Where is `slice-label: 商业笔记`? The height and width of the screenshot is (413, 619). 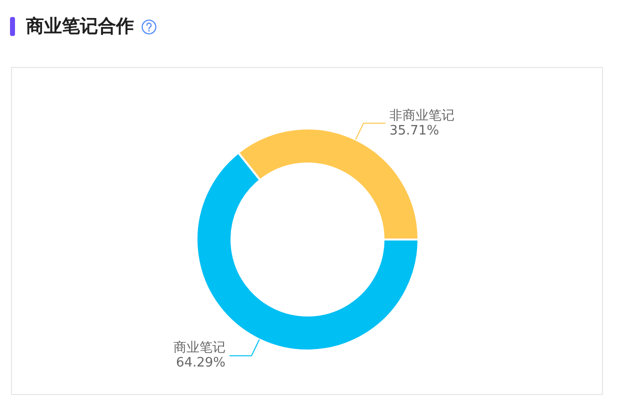 slice-label: 商业笔记 is located at coordinates (200, 348).